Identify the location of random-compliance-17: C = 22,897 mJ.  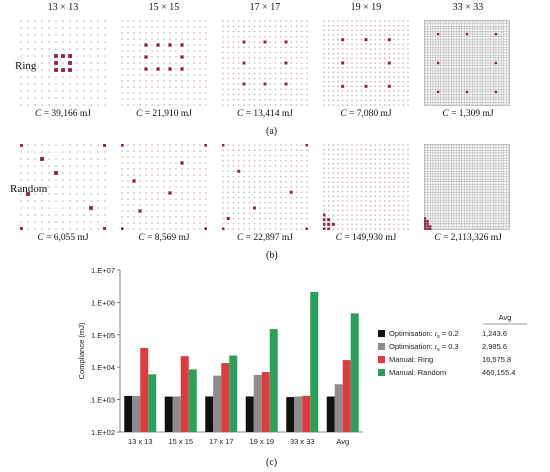
(265, 238).